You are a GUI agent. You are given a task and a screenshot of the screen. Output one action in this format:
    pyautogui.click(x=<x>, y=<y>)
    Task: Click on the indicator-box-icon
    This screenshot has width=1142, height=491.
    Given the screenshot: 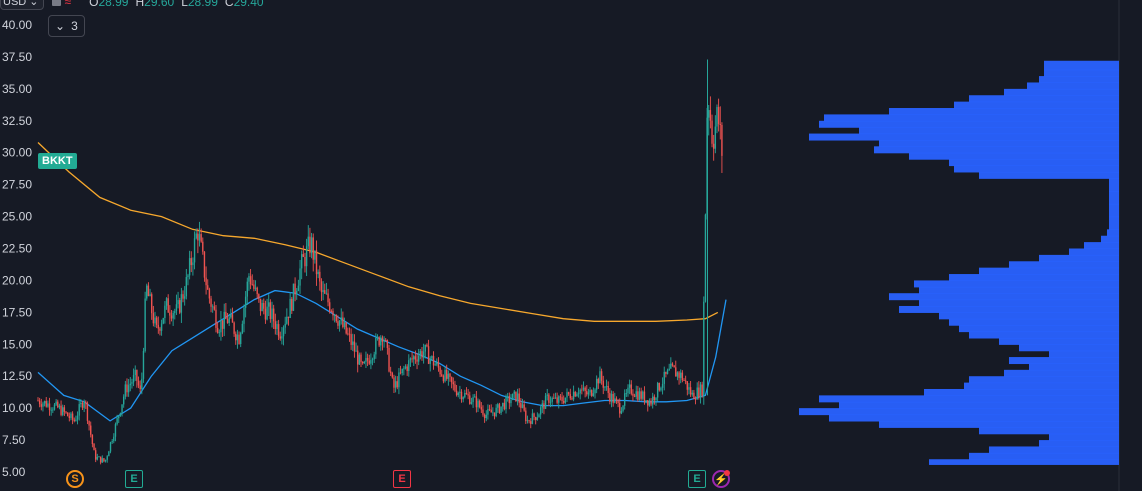 What is the action you would take?
    pyautogui.click(x=56, y=3)
    